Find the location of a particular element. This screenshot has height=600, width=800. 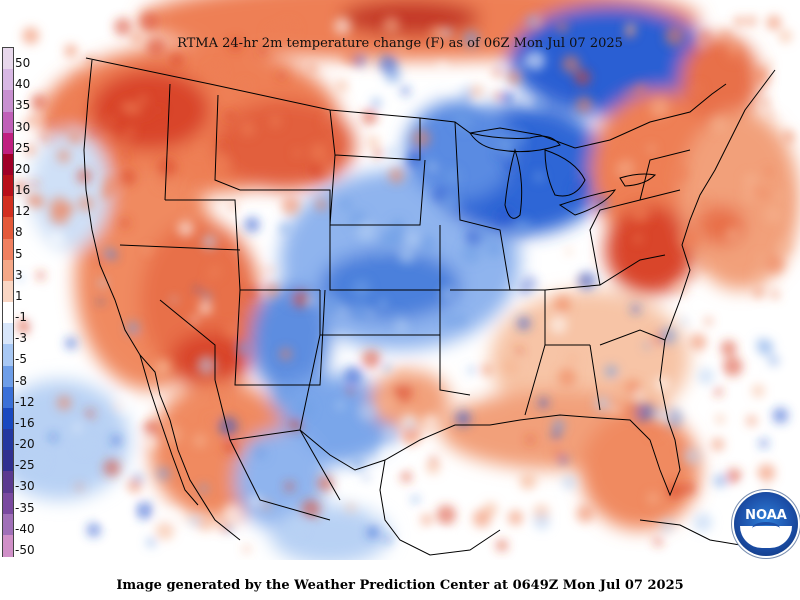

state-lines-west is located at coordinates (225, 234).